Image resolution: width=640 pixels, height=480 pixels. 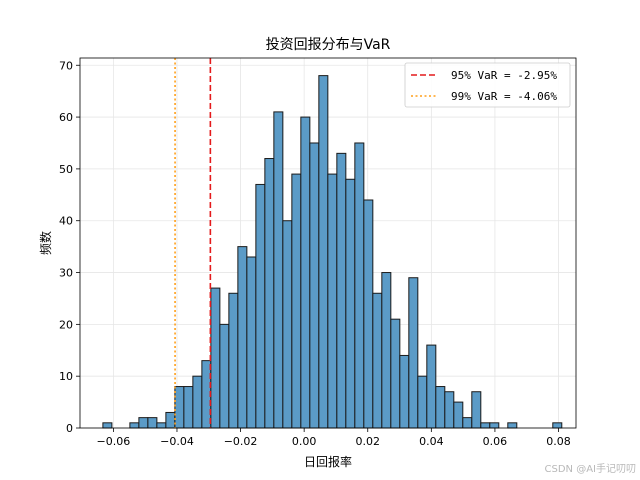 I want to click on y-tick-label: 20, so click(x=66, y=324).